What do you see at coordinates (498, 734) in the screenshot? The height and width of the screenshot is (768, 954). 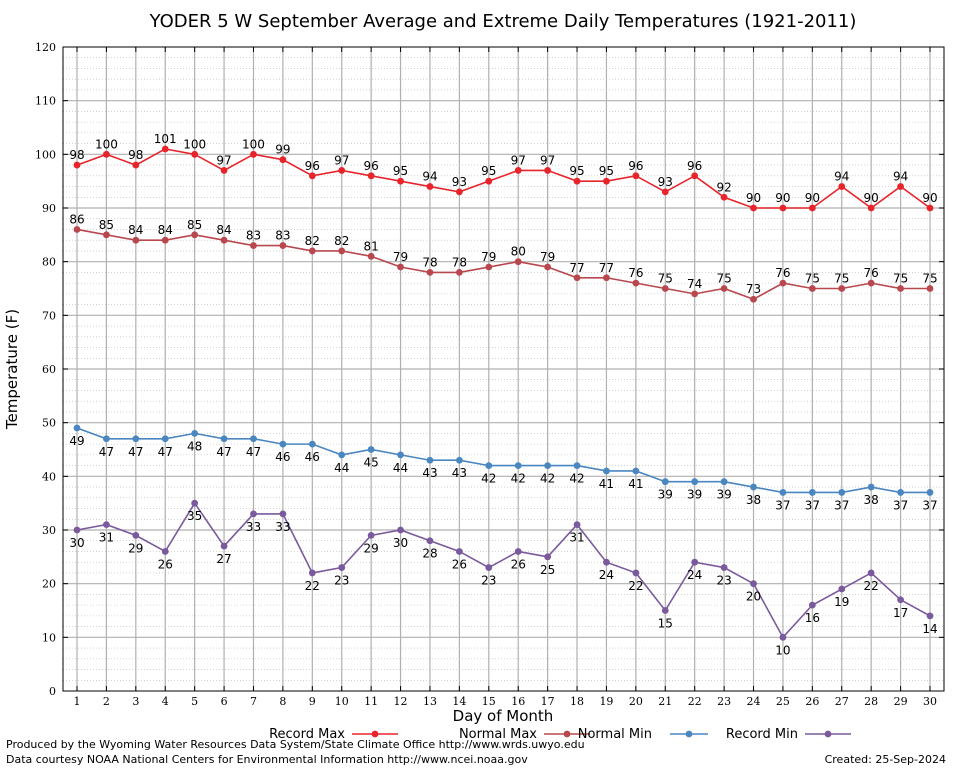 I see `legend-label-normal-max: Normal Max` at bounding box center [498, 734].